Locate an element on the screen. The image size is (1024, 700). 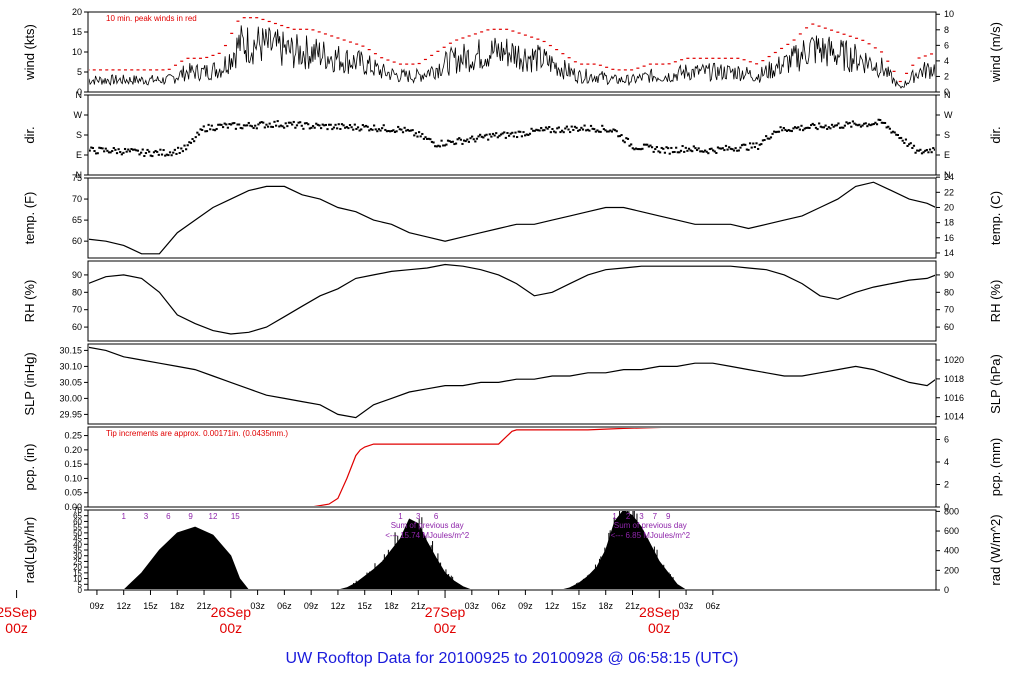
left-axis-title: temp. (F) is located at coordinates (29, 218).